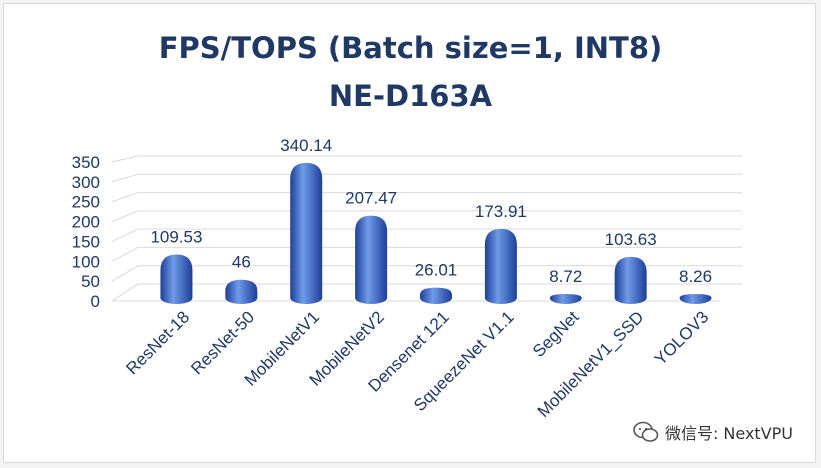 This screenshot has height=468, width=821. Describe the element at coordinates (646, 431) in the screenshot. I see `wechat-icon` at that location.